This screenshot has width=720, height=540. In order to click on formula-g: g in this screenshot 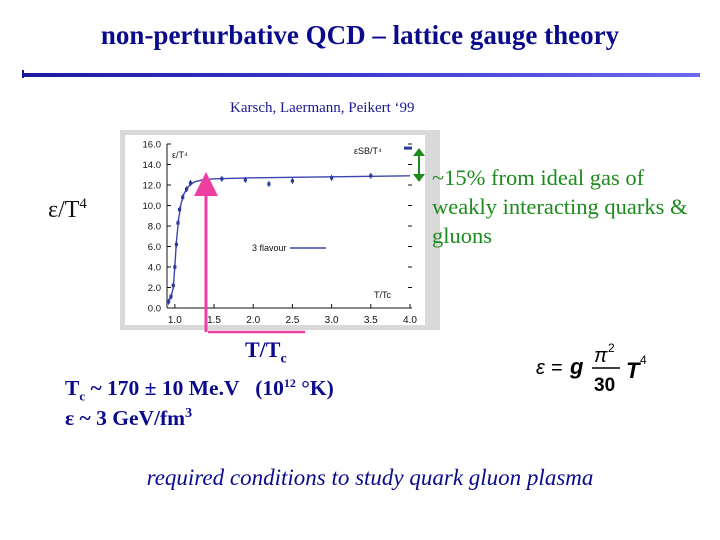, I will do `click(576, 366)`.